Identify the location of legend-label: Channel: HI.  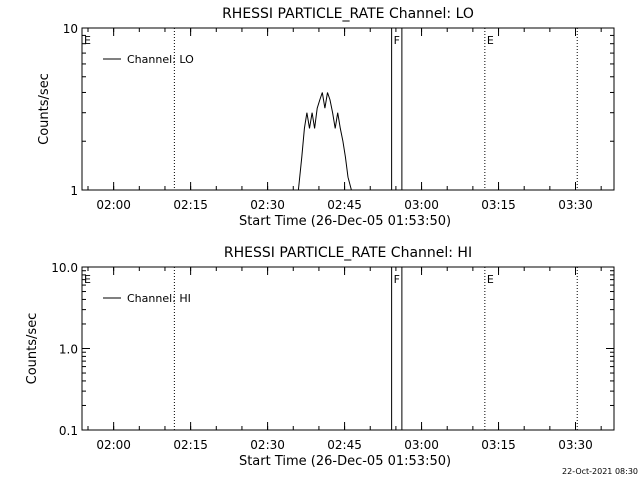
(159, 298).